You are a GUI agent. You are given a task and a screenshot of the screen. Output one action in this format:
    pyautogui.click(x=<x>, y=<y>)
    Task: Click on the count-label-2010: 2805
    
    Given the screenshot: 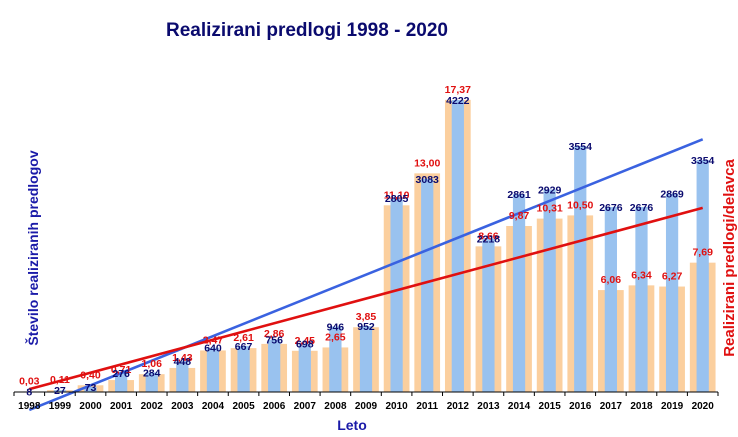 What is the action you would take?
    pyautogui.click(x=397, y=199)
    